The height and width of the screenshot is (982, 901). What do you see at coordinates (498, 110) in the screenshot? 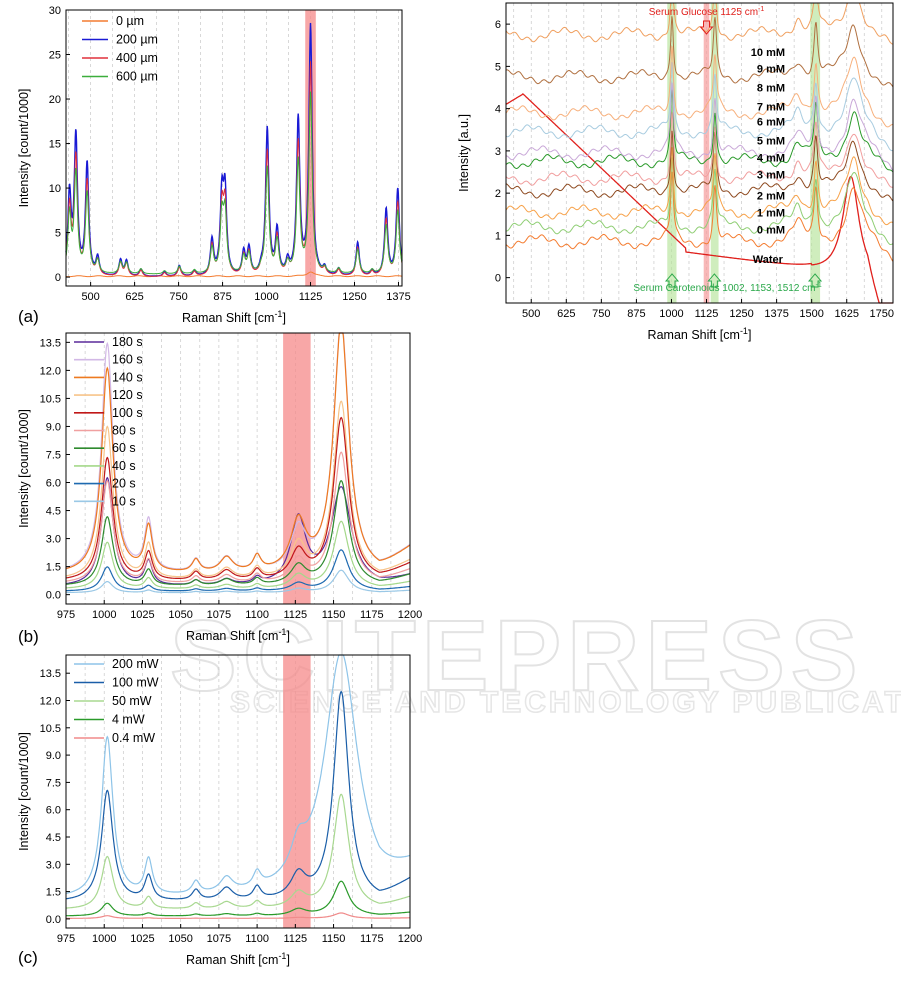
I see `y-tick-label: 4` at bounding box center [498, 110].